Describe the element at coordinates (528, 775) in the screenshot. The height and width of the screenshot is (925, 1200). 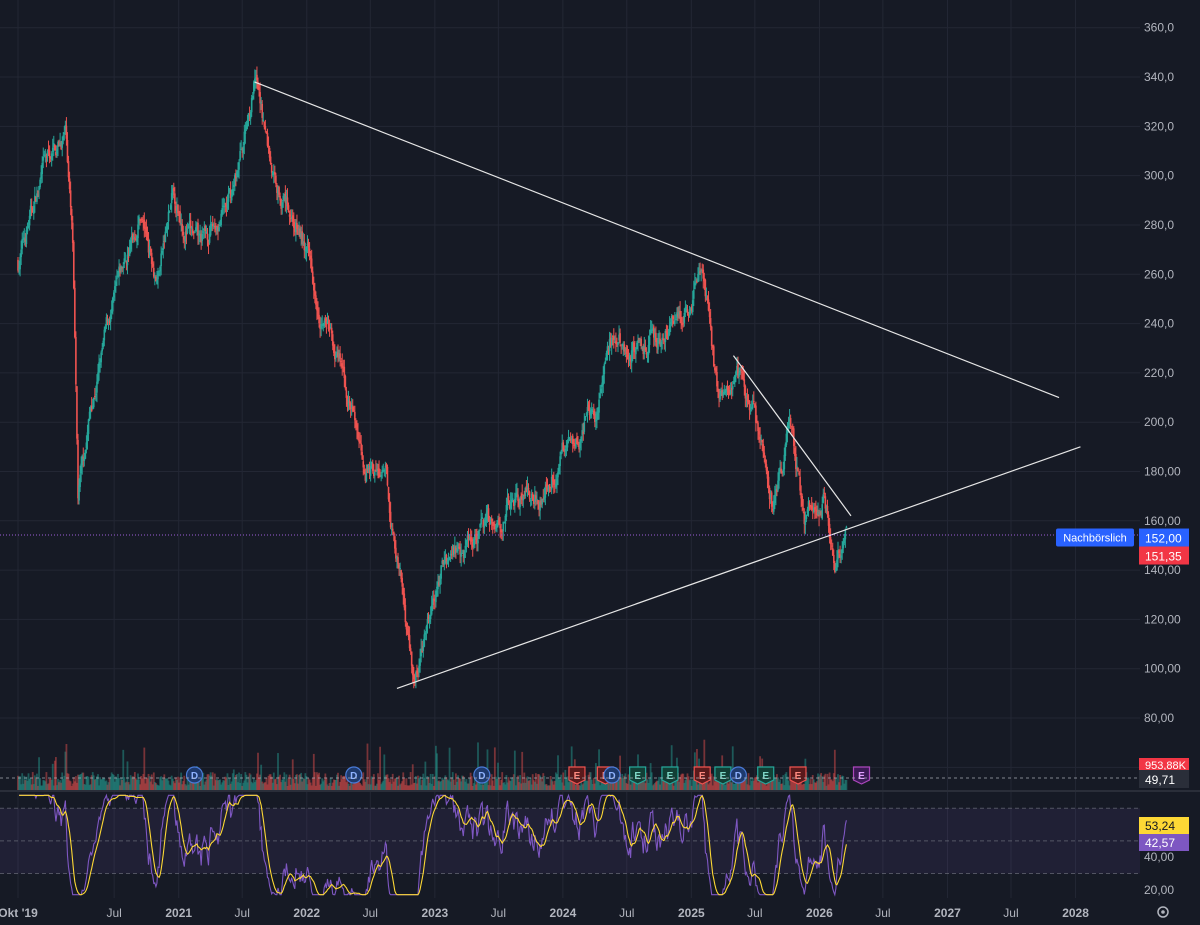
I see `event-markers: DDDEEDEEEEDEEE` at that location.